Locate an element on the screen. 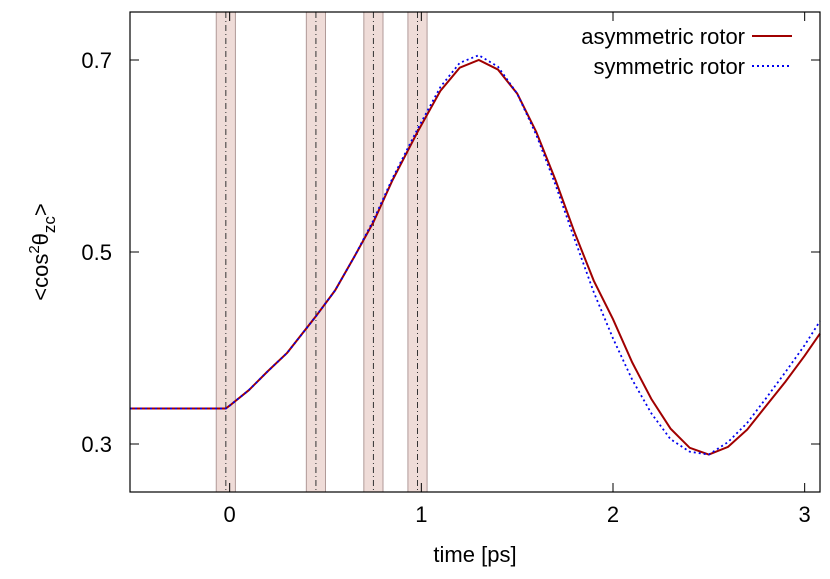 This screenshot has width=830, height=579. y-label-part: 2 is located at coordinates (34, 249).